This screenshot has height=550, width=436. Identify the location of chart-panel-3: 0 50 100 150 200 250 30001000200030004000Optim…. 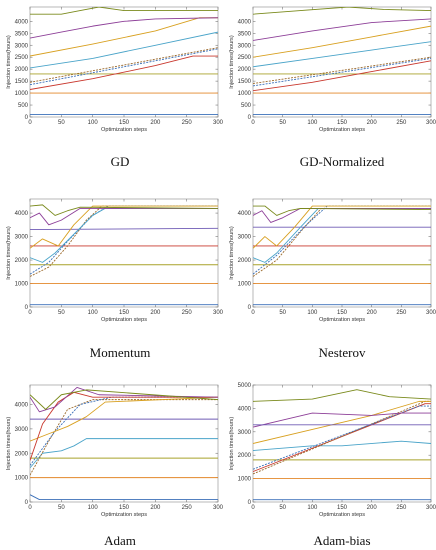
(115, 279).